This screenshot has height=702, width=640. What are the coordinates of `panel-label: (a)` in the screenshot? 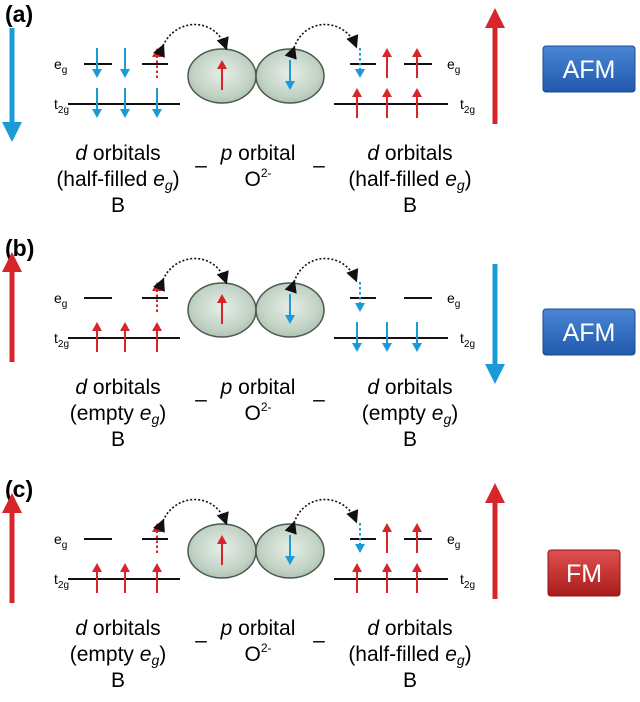 It's located at (19, 14).